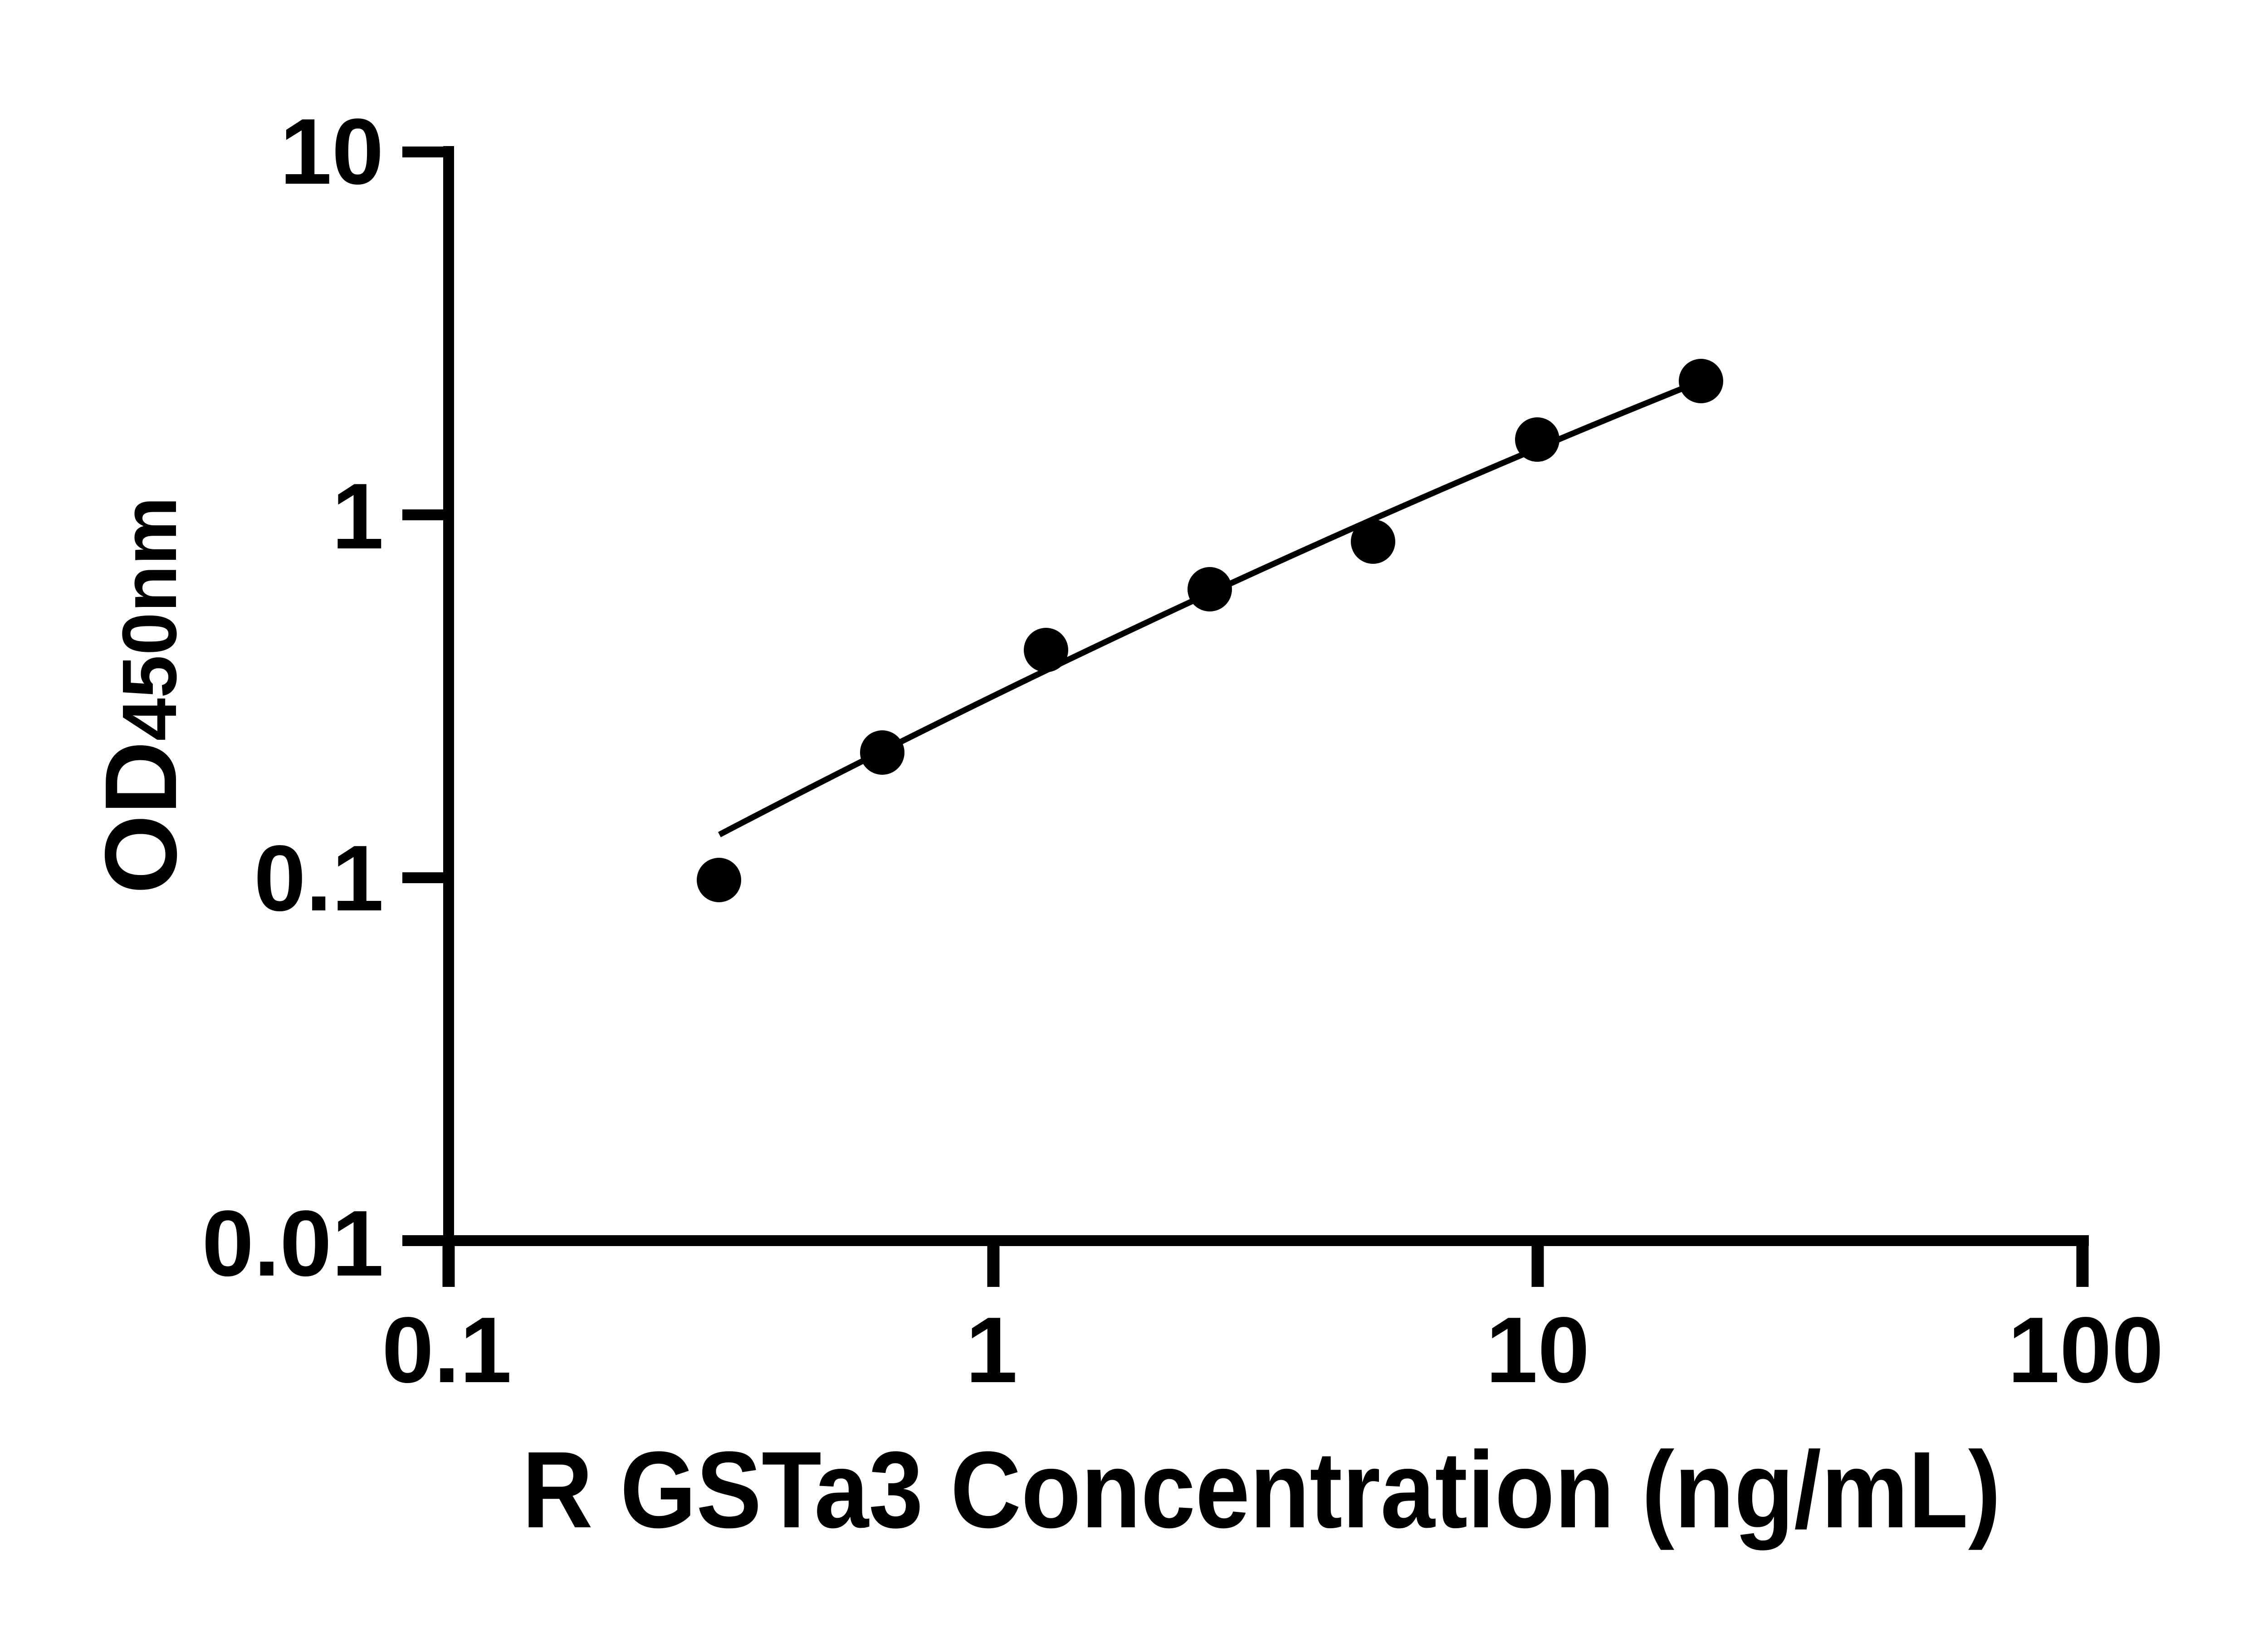 Image resolution: width=2268 pixels, height=1633 pixels. I want to click on svg-text: R GSTa3 Concentration (ng/mL), so click(1261, 1489).